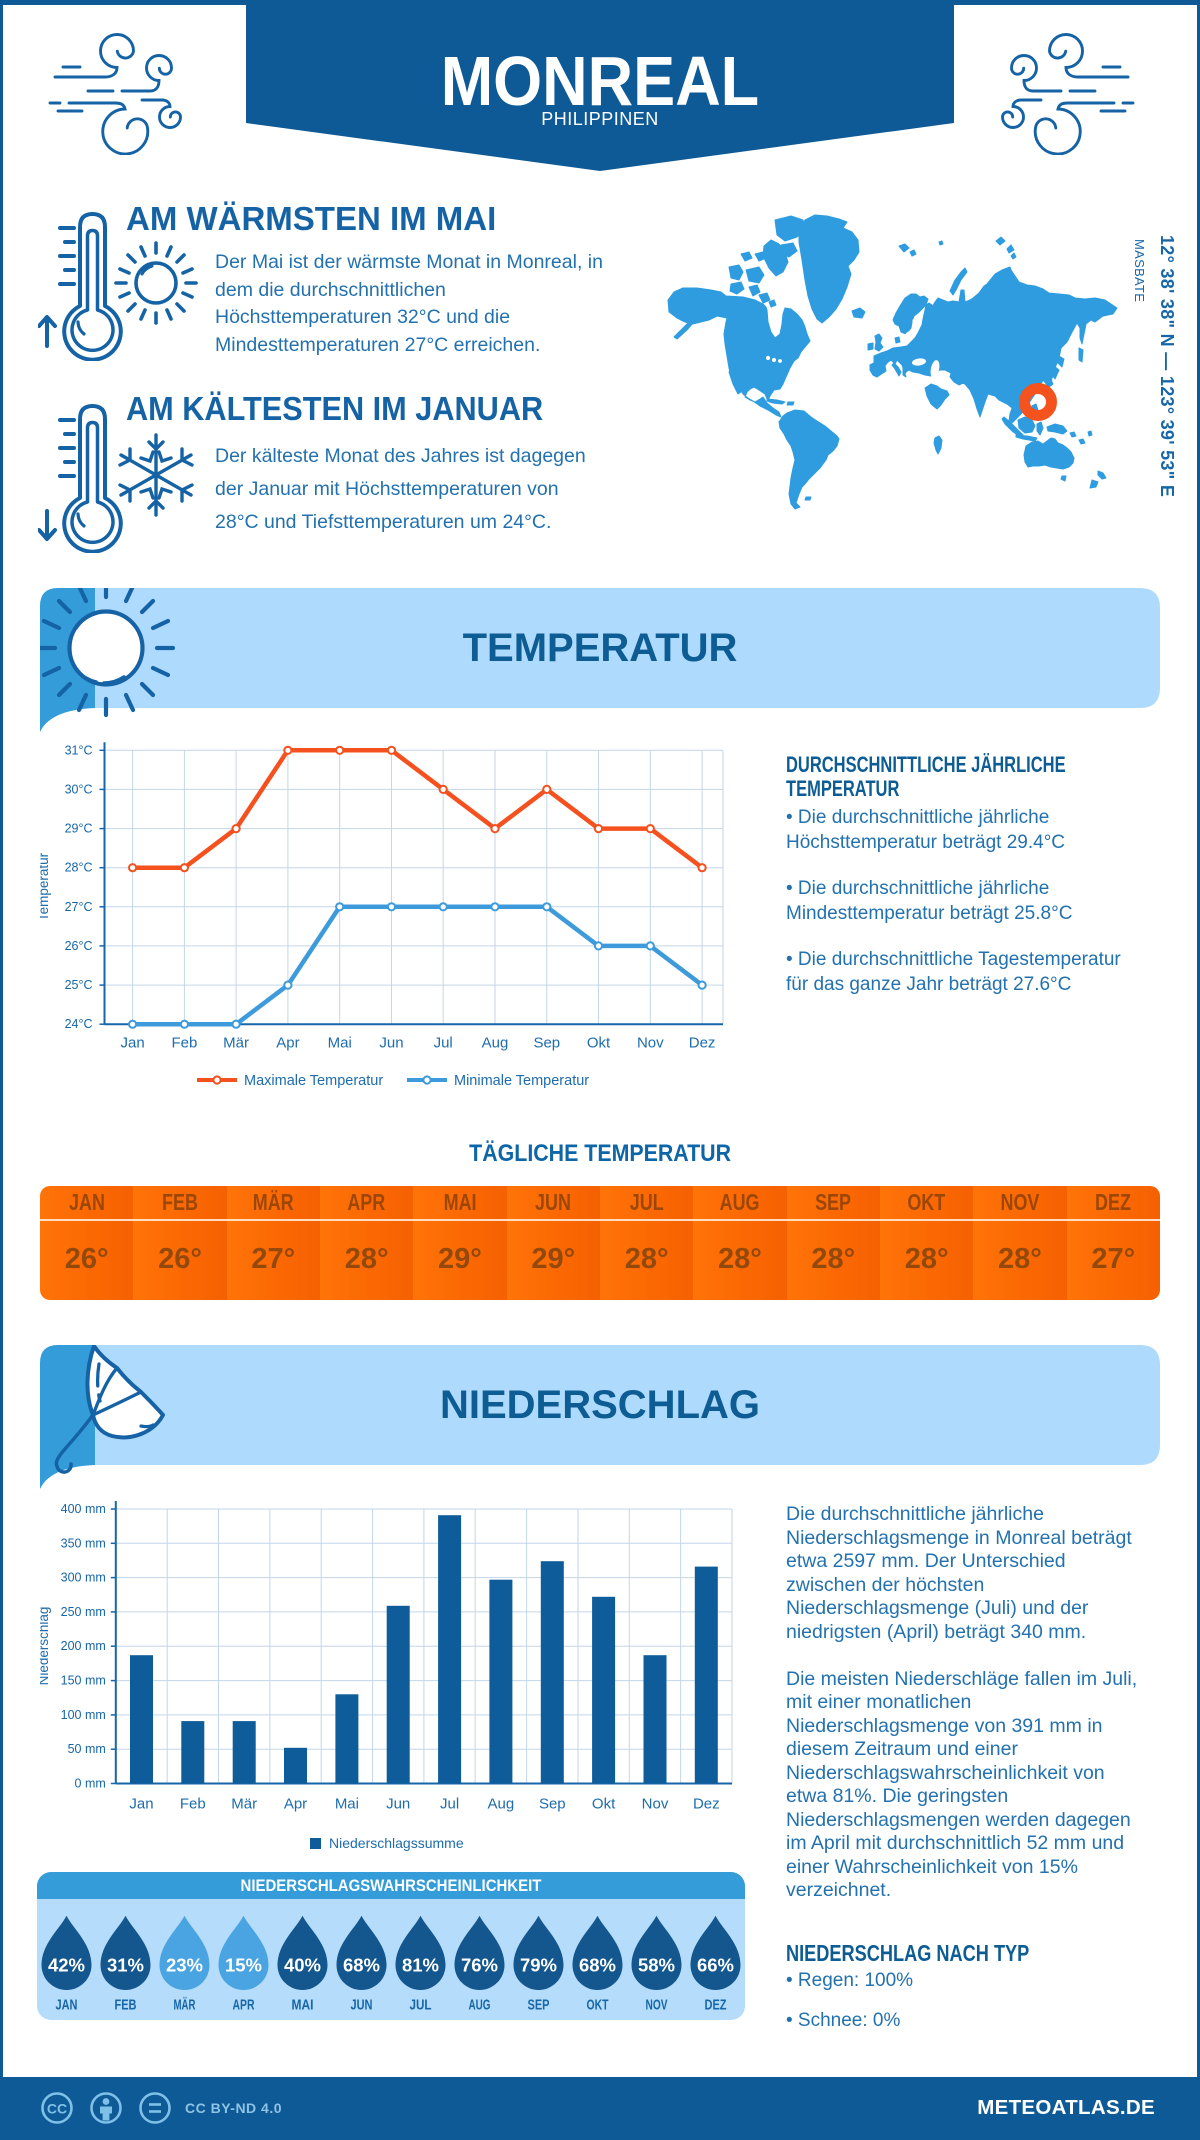 This screenshot has height=2140, width=1200. What do you see at coordinates (79, 829) in the screenshot?
I see `svg-text: 29°C` at bounding box center [79, 829].